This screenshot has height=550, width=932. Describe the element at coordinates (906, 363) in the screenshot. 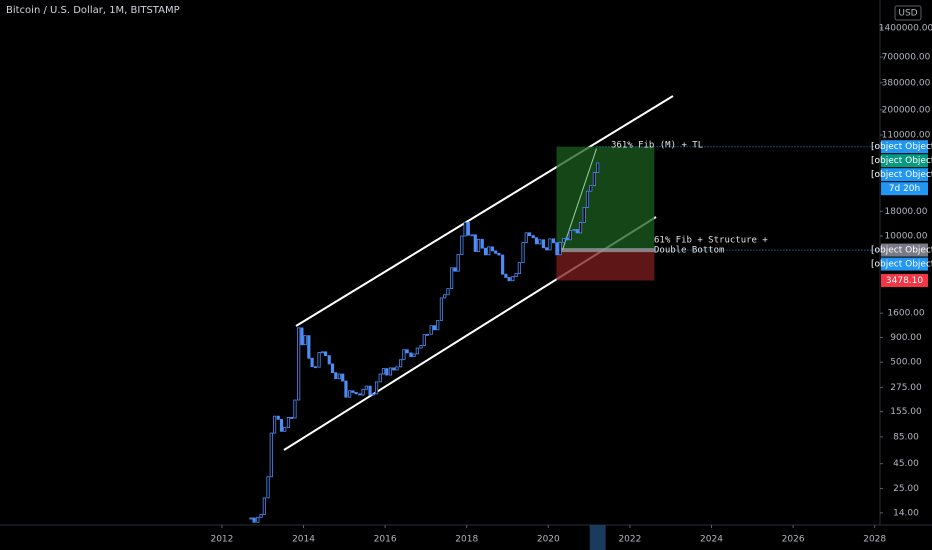

I see `y-tick-label: 500.00` at that location.